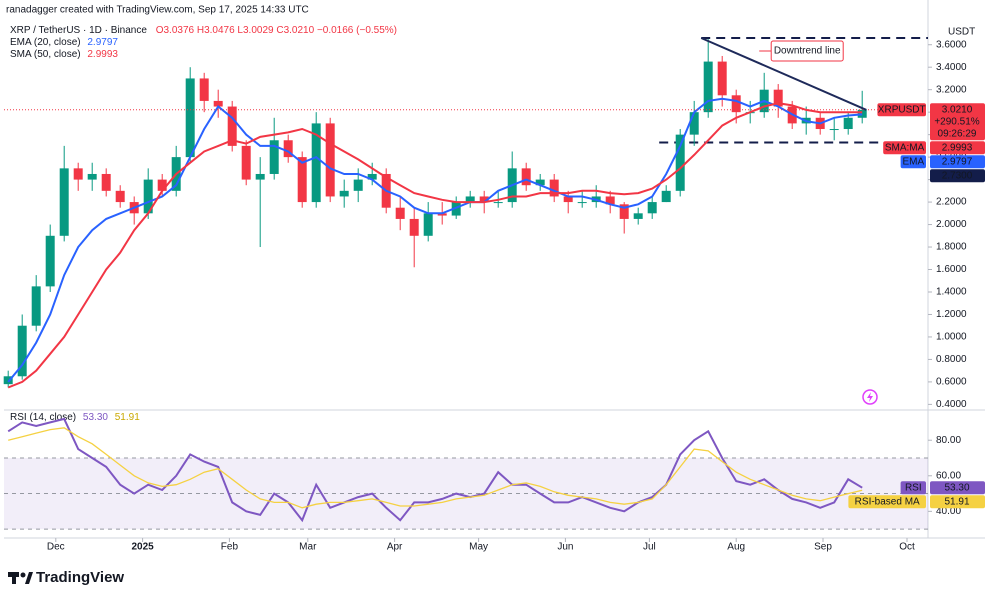  Describe the element at coordinates (64, 54) in the screenshot. I see `sma-legend: SMA (50, close) 2.9993` at that location.